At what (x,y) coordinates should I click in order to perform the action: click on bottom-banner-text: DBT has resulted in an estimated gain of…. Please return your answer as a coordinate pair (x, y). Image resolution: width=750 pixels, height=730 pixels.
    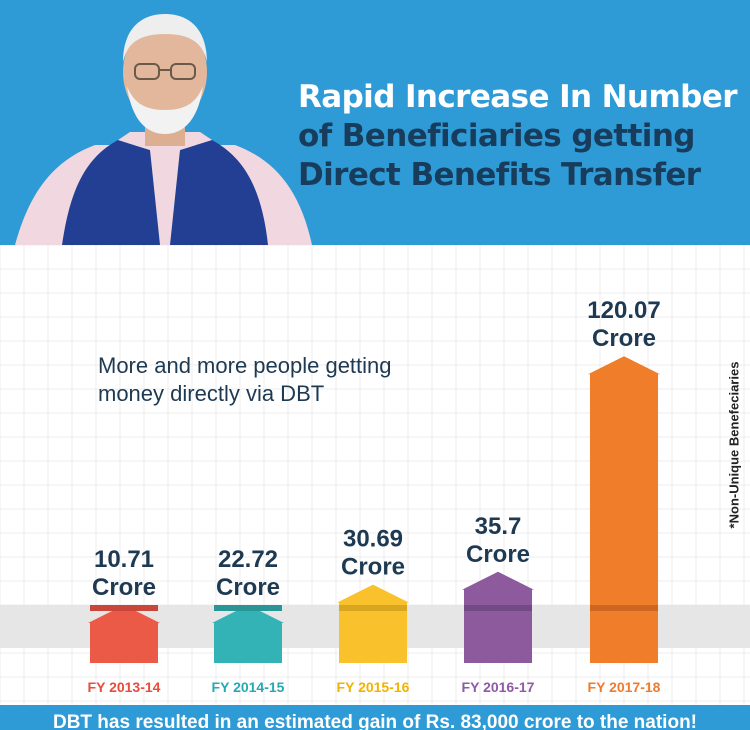
    Looking at the image, I should click on (375, 721).